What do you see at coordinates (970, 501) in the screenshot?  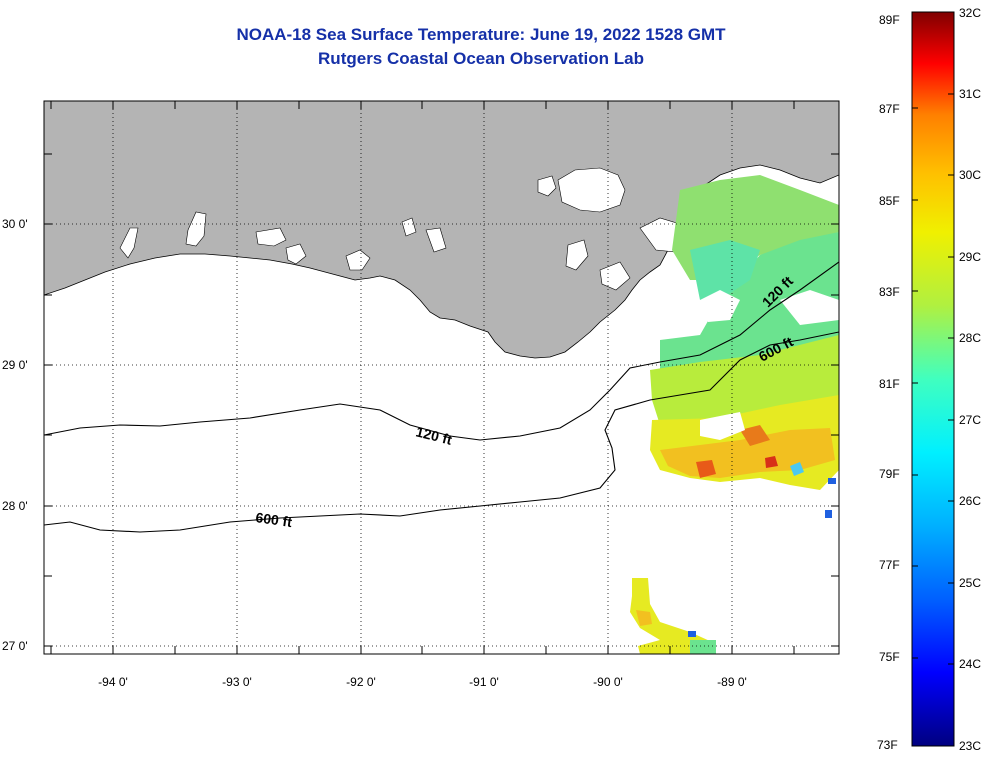 I see `colorbar-label-c: 26C` at bounding box center [970, 501].